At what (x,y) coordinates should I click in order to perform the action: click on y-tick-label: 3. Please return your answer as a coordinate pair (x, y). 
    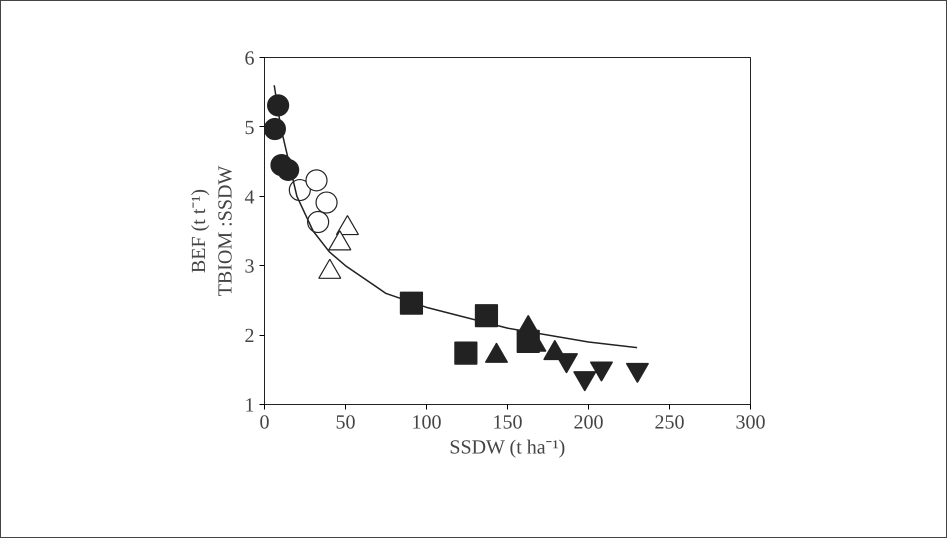
    Looking at the image, I should click on (249, 267).